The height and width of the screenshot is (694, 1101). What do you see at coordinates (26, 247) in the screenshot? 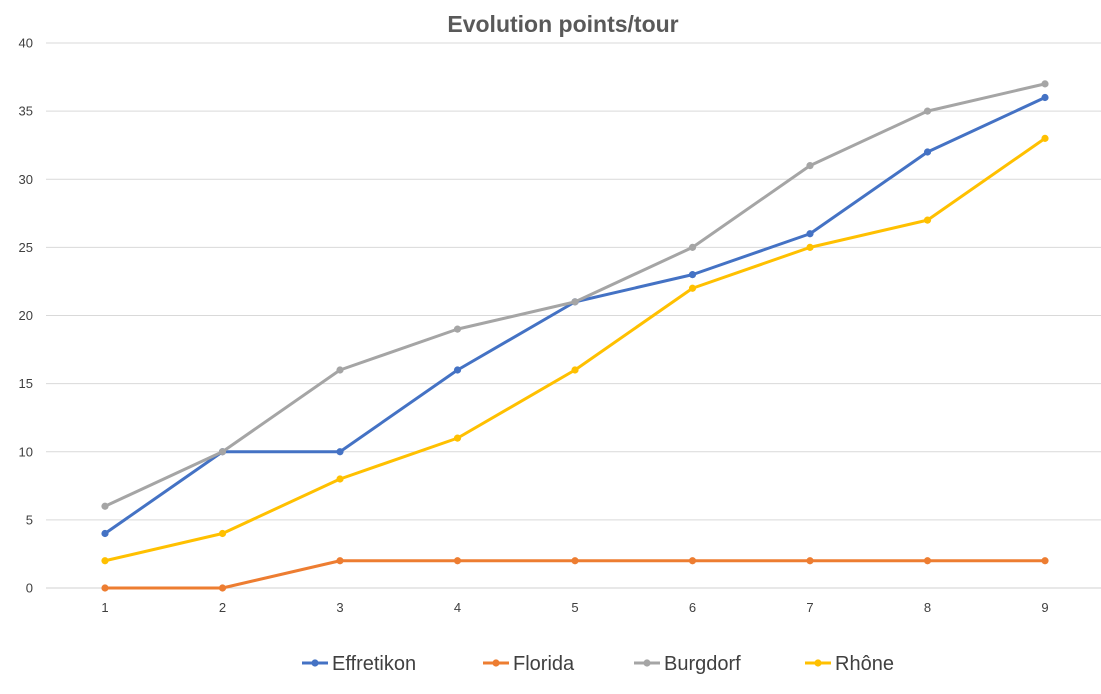
I see `y-tick-label: 25` at bounding box center [26, 247].